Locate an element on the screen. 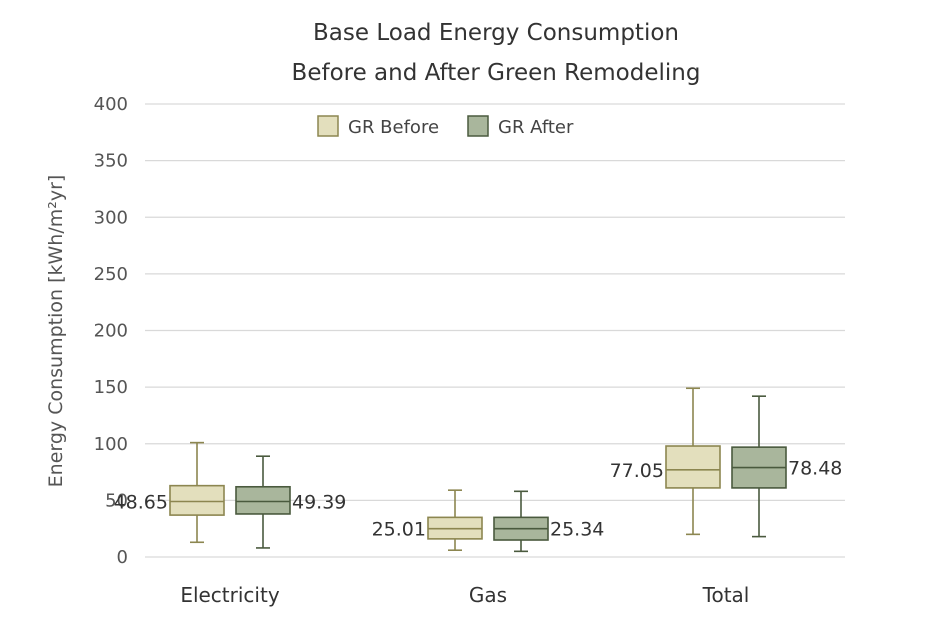 The image size is (947, 628). y-tick-label: 250 is located at coordinates (111, 274).